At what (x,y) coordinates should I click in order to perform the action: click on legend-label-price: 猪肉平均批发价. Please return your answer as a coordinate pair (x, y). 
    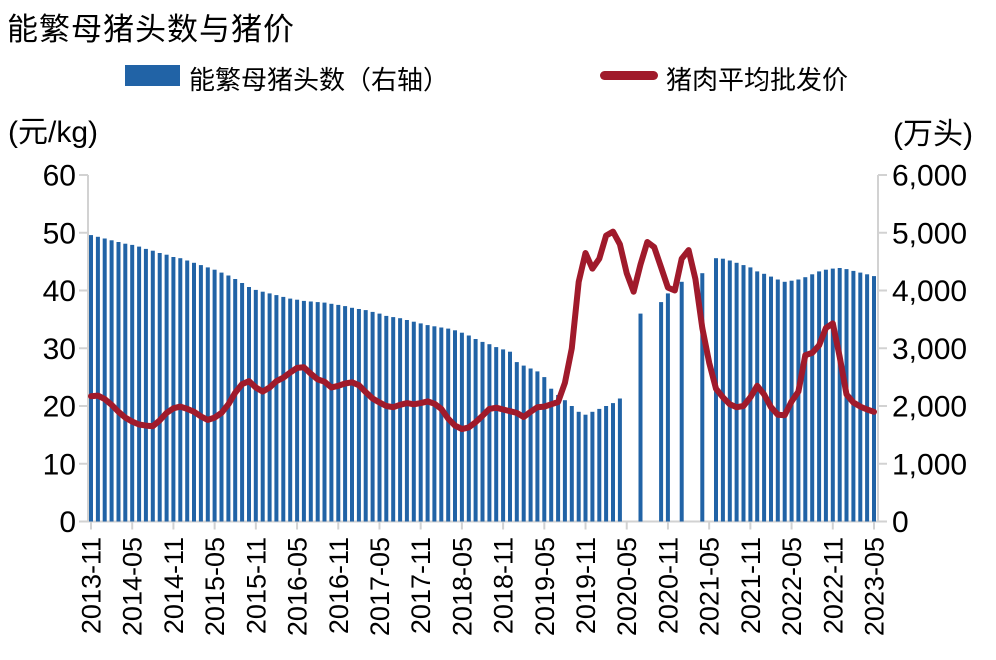
    Looking at the image, I should click on (757, 81).